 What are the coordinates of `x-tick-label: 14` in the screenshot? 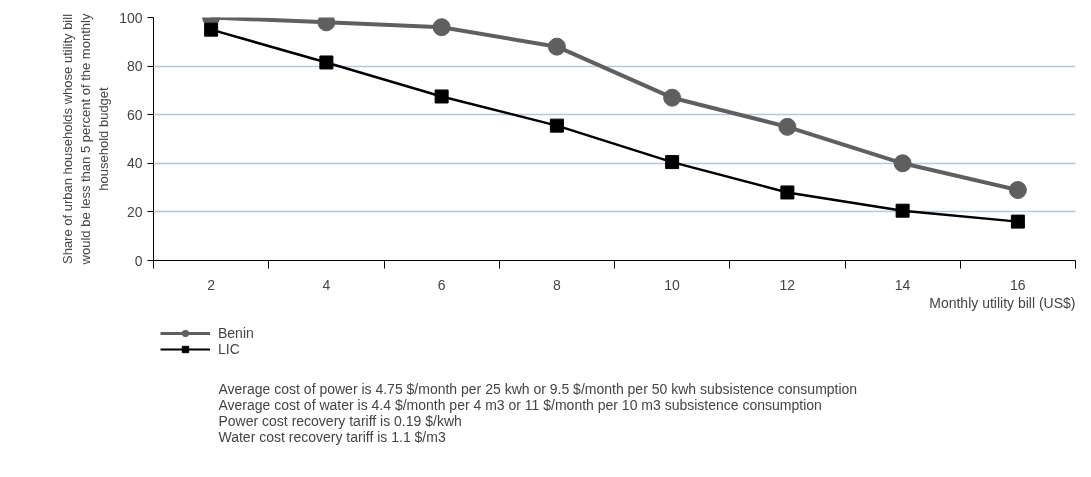 It's located at (902, 284).